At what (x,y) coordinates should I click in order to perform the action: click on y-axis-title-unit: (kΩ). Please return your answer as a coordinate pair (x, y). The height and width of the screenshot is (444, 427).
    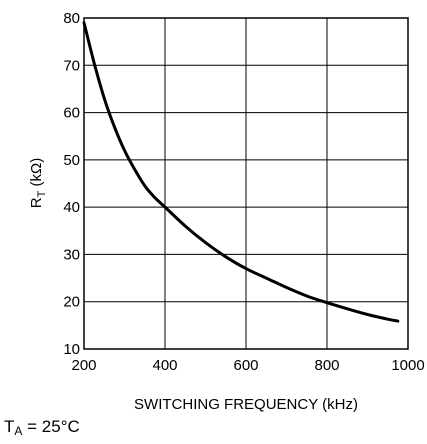
    Looking at the image, I should click on (36, 174).